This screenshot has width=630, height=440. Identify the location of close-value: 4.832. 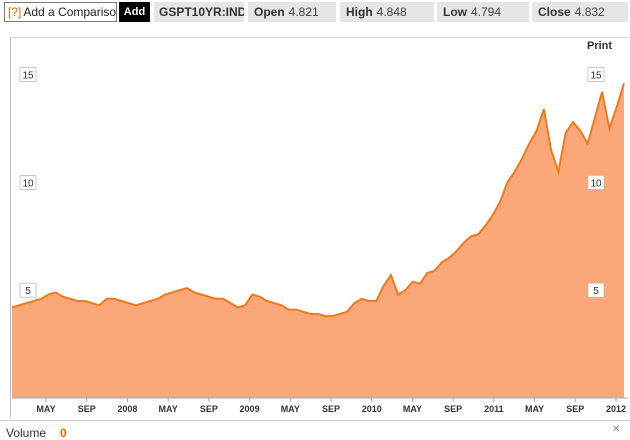
(589, 12).